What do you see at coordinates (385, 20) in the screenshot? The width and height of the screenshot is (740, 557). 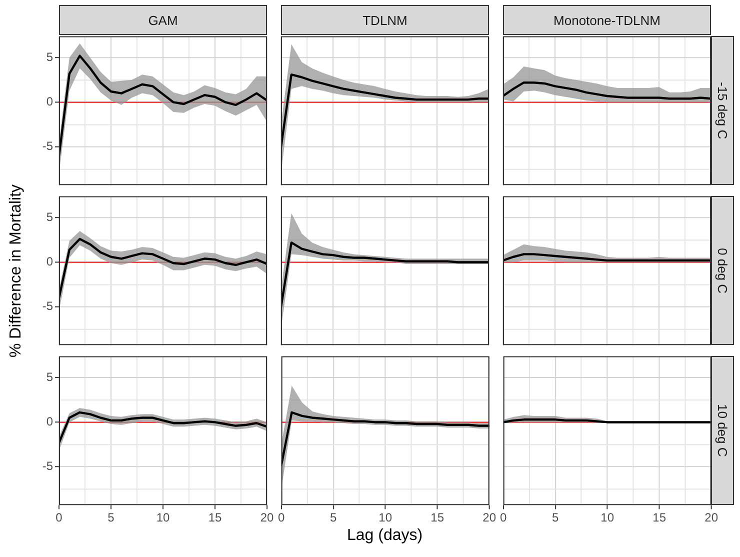 I see `chart-title: TDLNM` at bounding box center [385, 20].